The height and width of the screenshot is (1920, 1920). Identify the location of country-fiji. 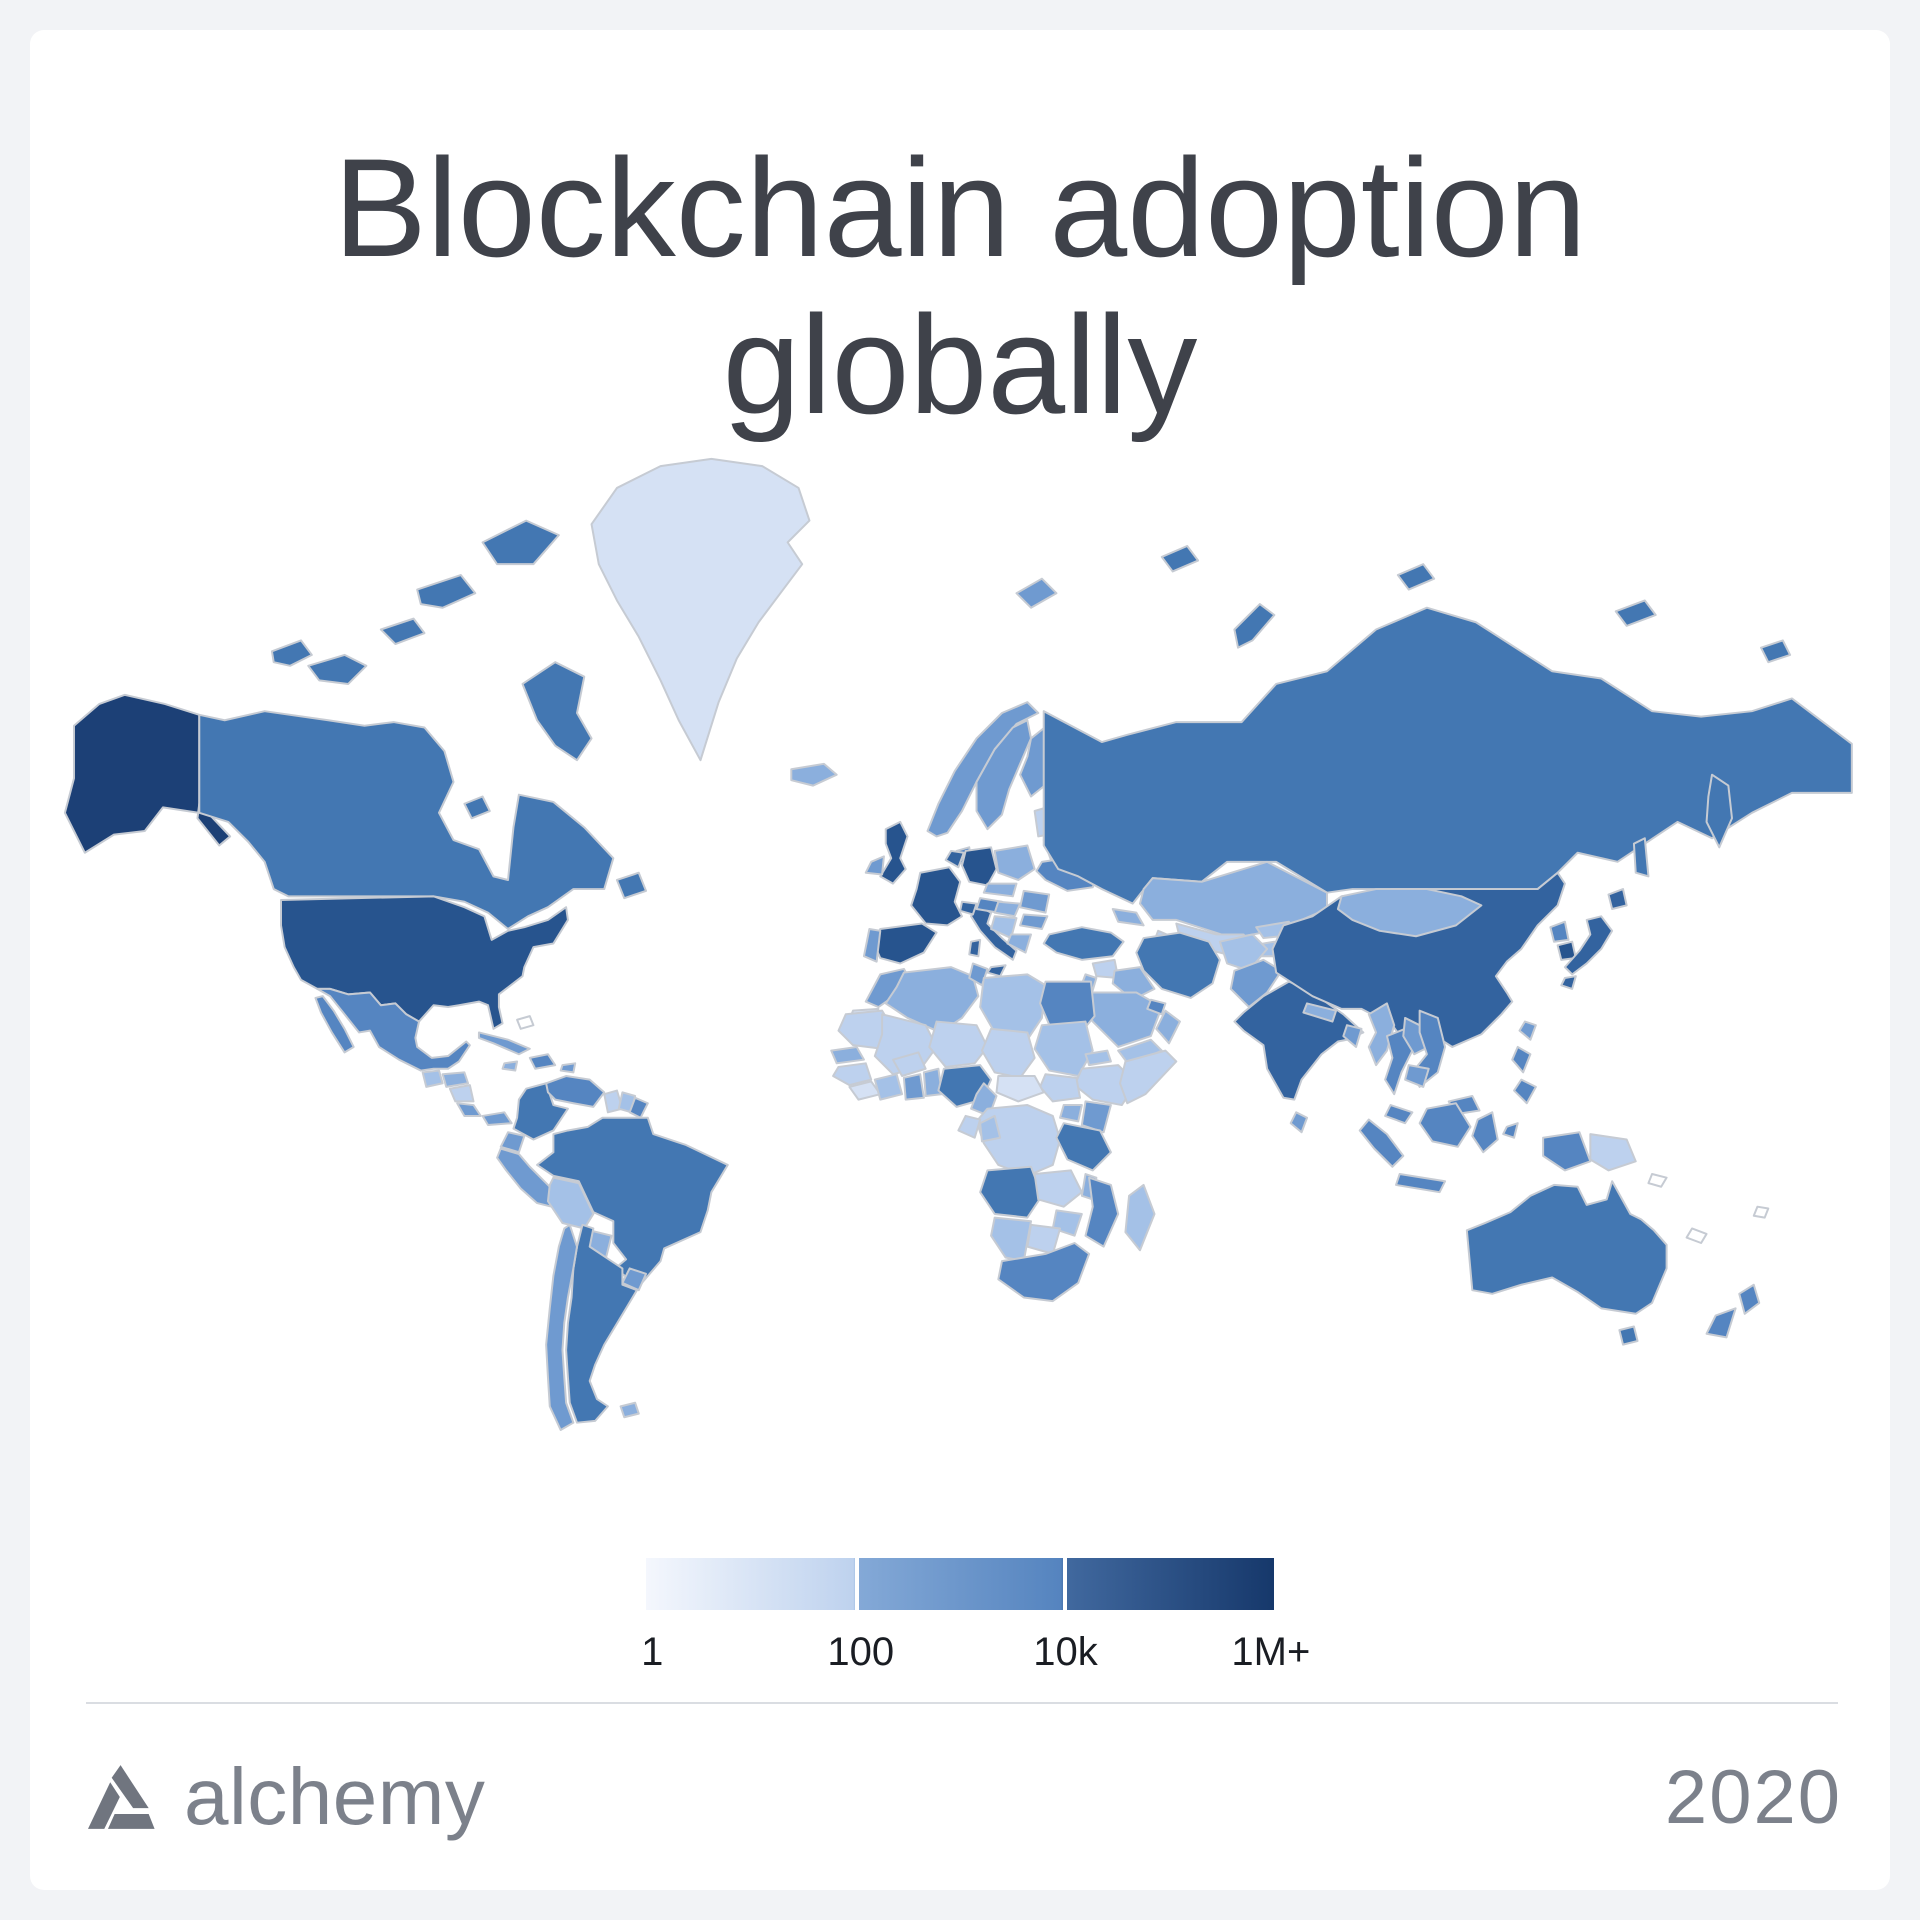
(1761, 1212).